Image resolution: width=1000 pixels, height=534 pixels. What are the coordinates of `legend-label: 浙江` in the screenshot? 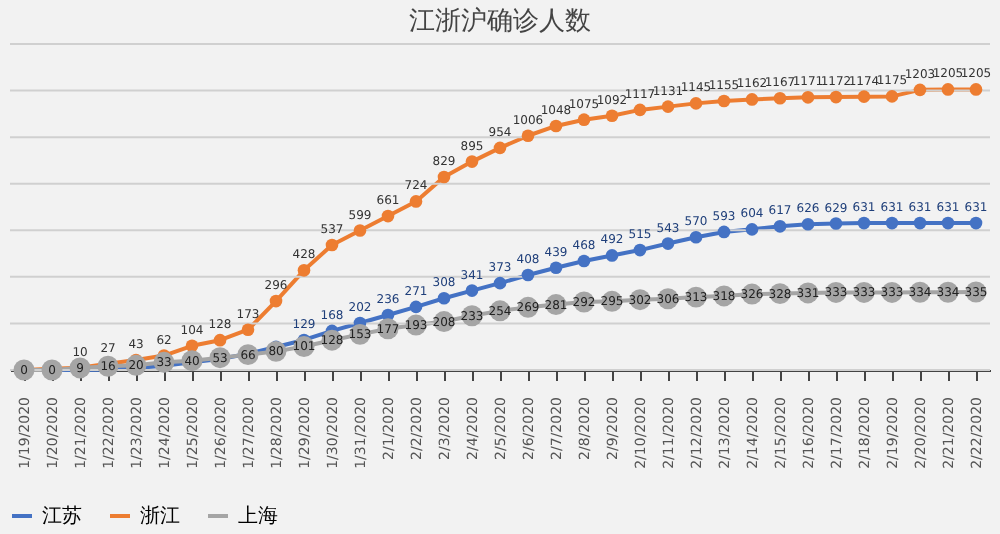 It's located at (160, 516).